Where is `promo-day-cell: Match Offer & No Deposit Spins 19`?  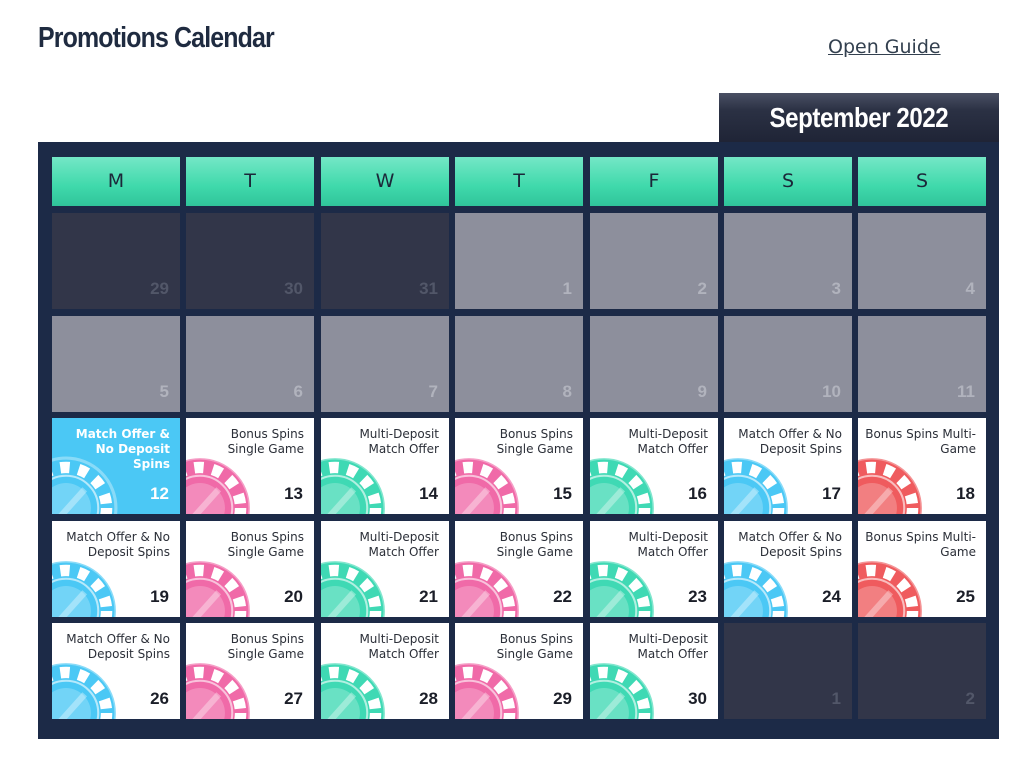
promo-day-cell: Match Offer & No Deposit Spins 19 is located at coordinates (116, 569).